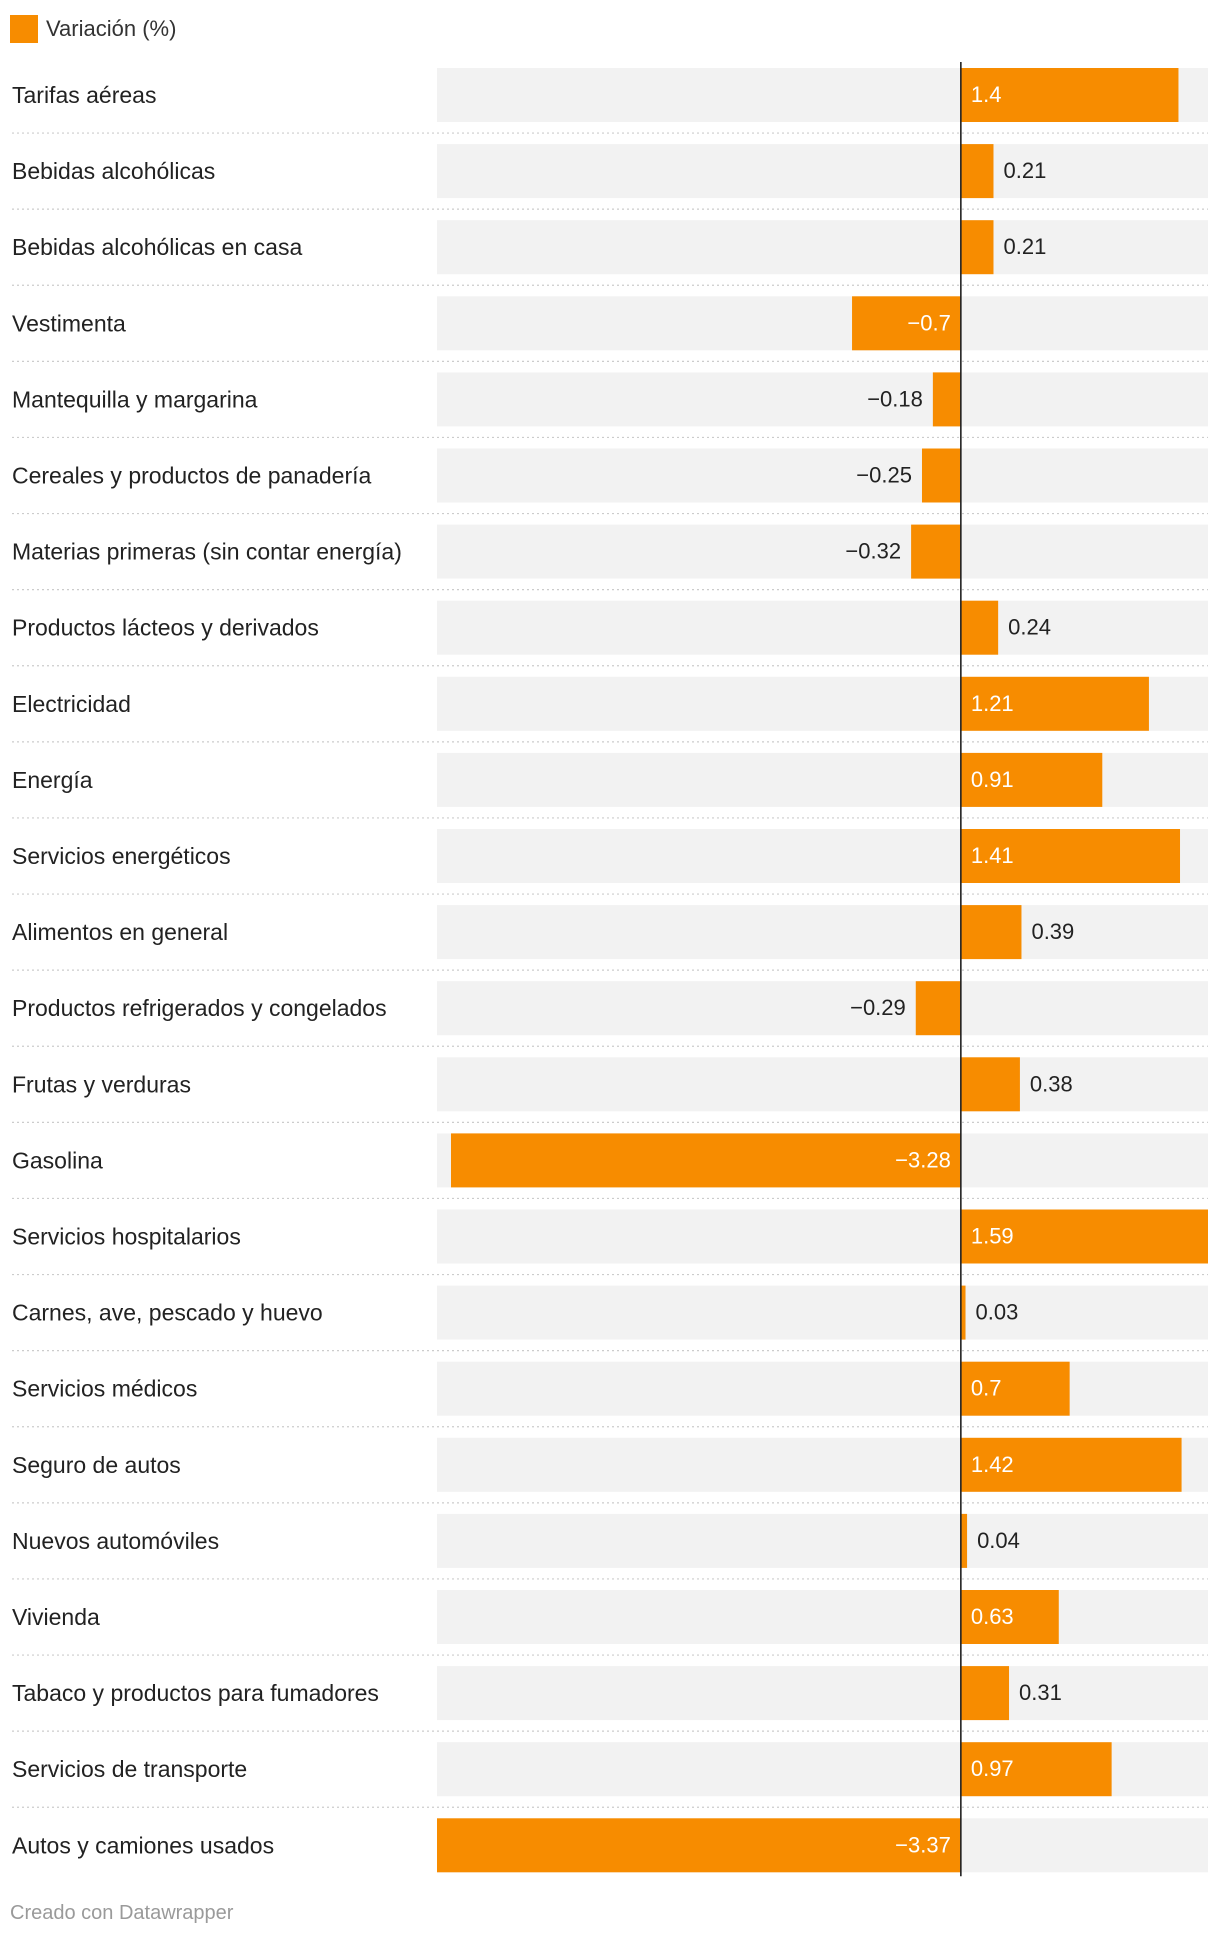  I want to click on chart-legend: Variación (%), so click(93, 29).